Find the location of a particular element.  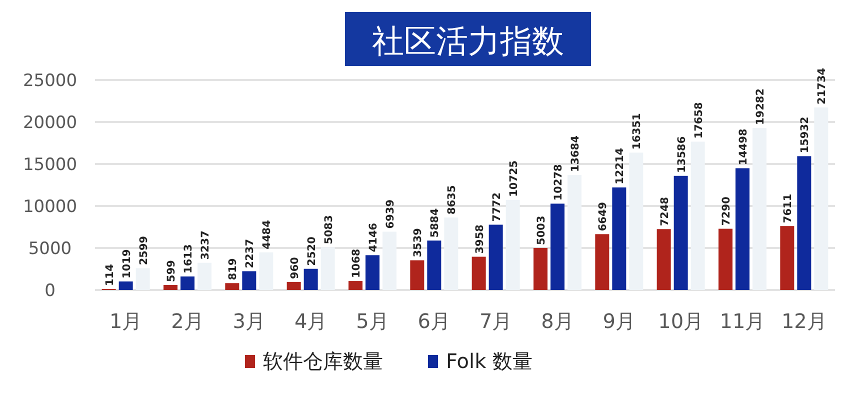

data-label: 599 is located at coordinates (172, 271).